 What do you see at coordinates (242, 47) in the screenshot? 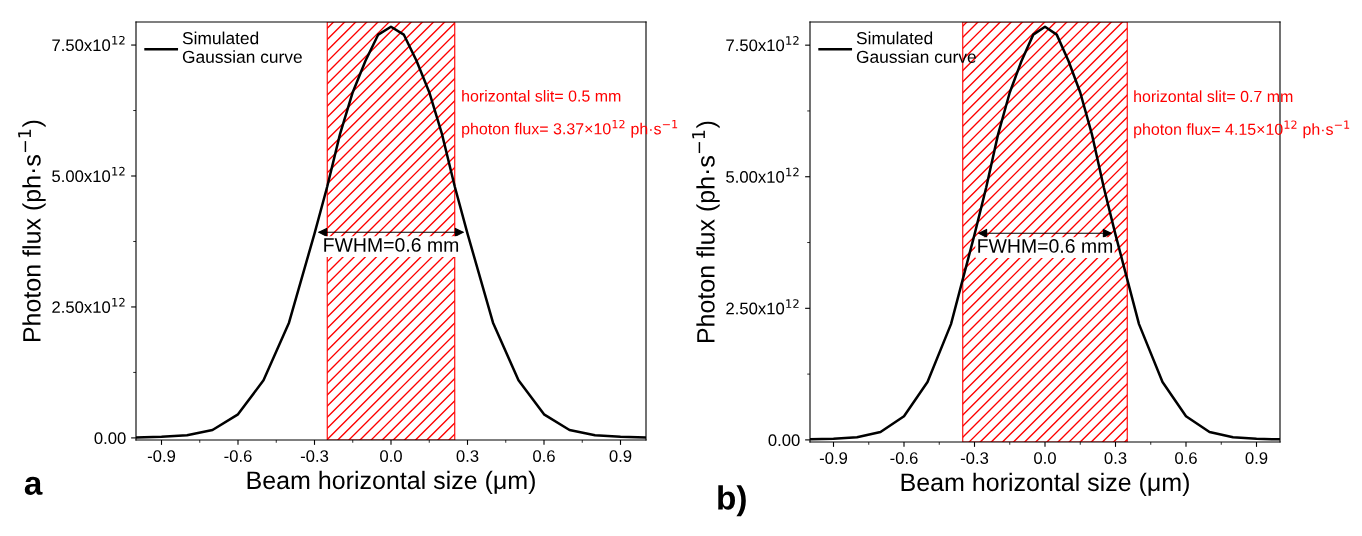
I see `legend-label: Simulated Gaussian curve` at bounding box center [242, 47].